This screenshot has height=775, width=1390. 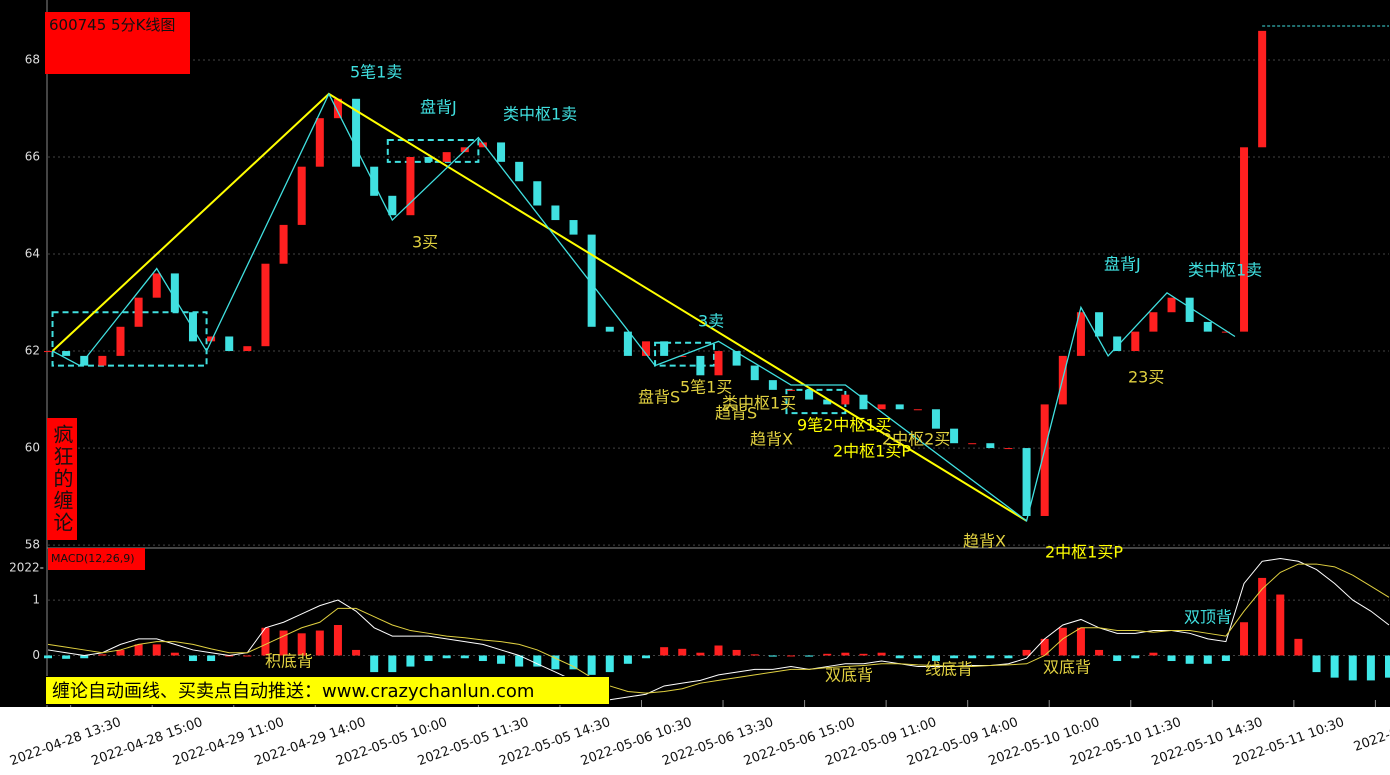 I want to click on annotation: 双底背, so click(x=849, y=675).